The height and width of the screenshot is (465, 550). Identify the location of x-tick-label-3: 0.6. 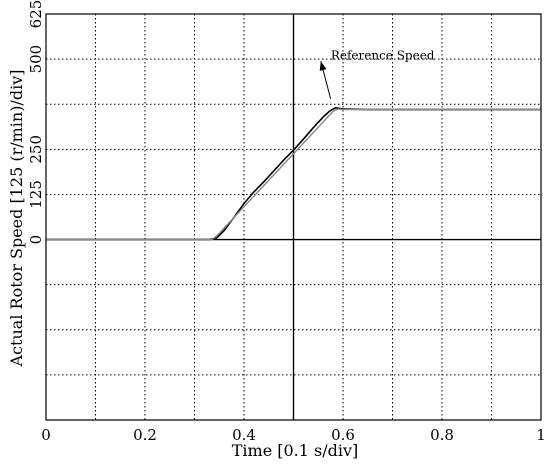
(343, 435).